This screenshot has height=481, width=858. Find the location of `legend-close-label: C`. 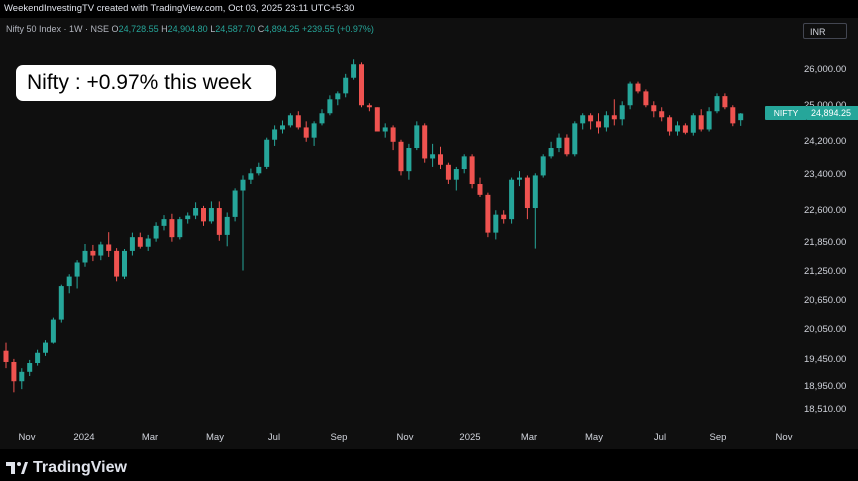

legend-close-label: C is located at coordinates (261, 29).